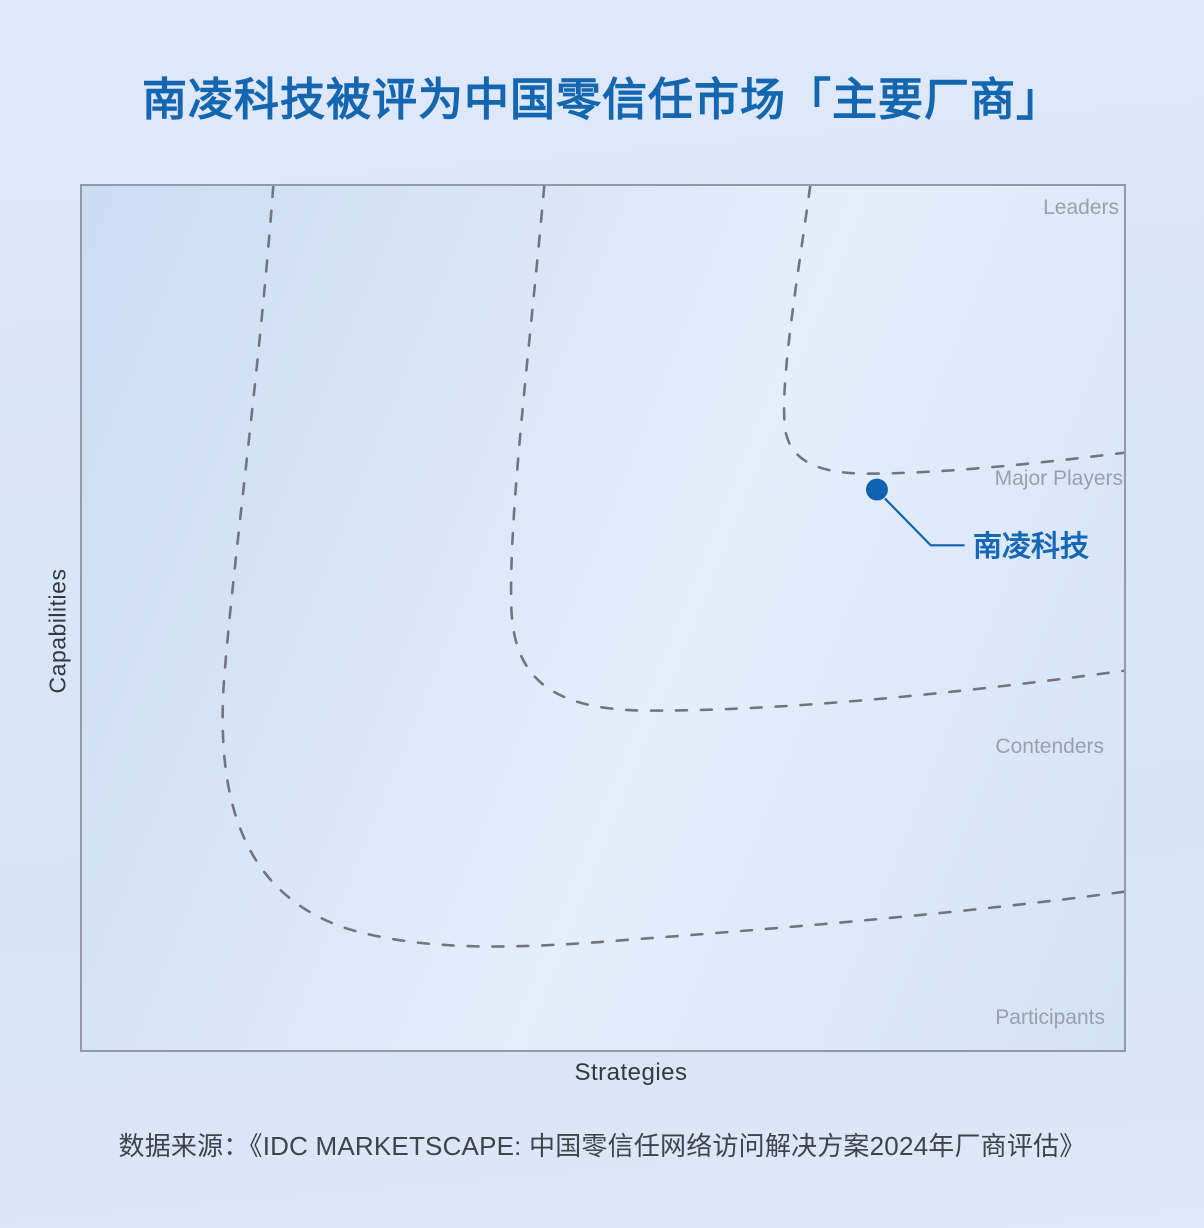 The image size is (1204, 1228). What do you see at coordinates (1058, 478) in the screenshot?
I see `region-label-major-players: Major Players` at bounding box center [1058, 478].